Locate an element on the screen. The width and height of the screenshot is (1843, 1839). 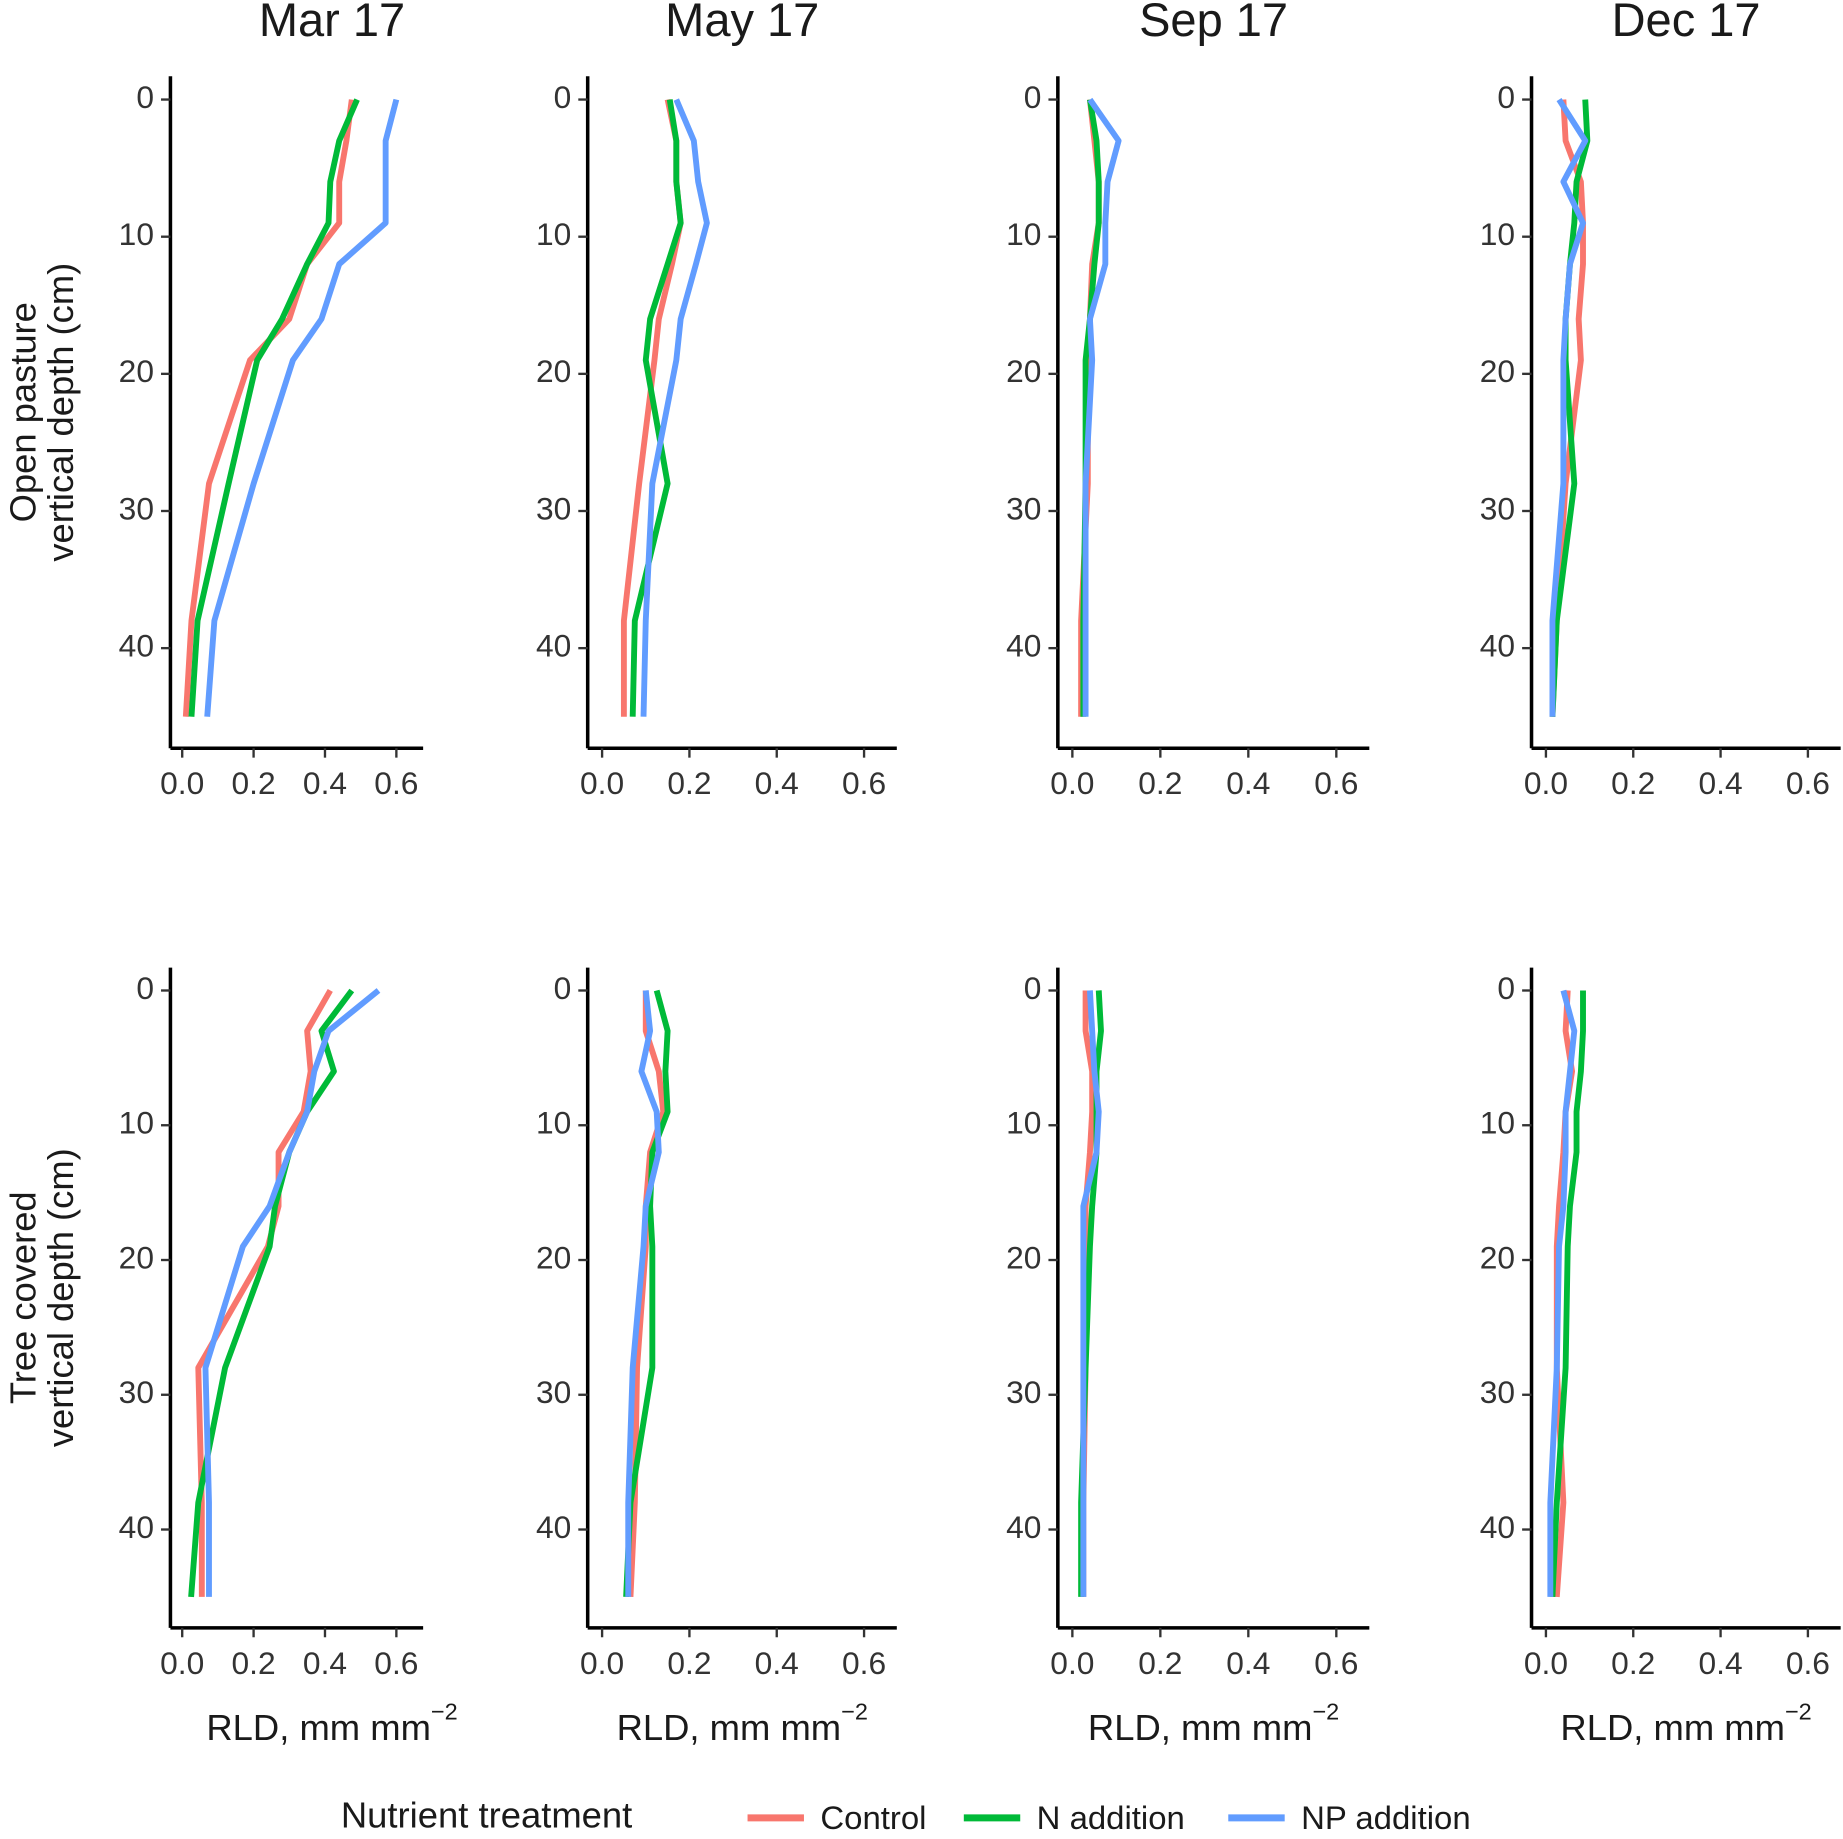
legend-label: Control is located at coordinates (873, 1817).